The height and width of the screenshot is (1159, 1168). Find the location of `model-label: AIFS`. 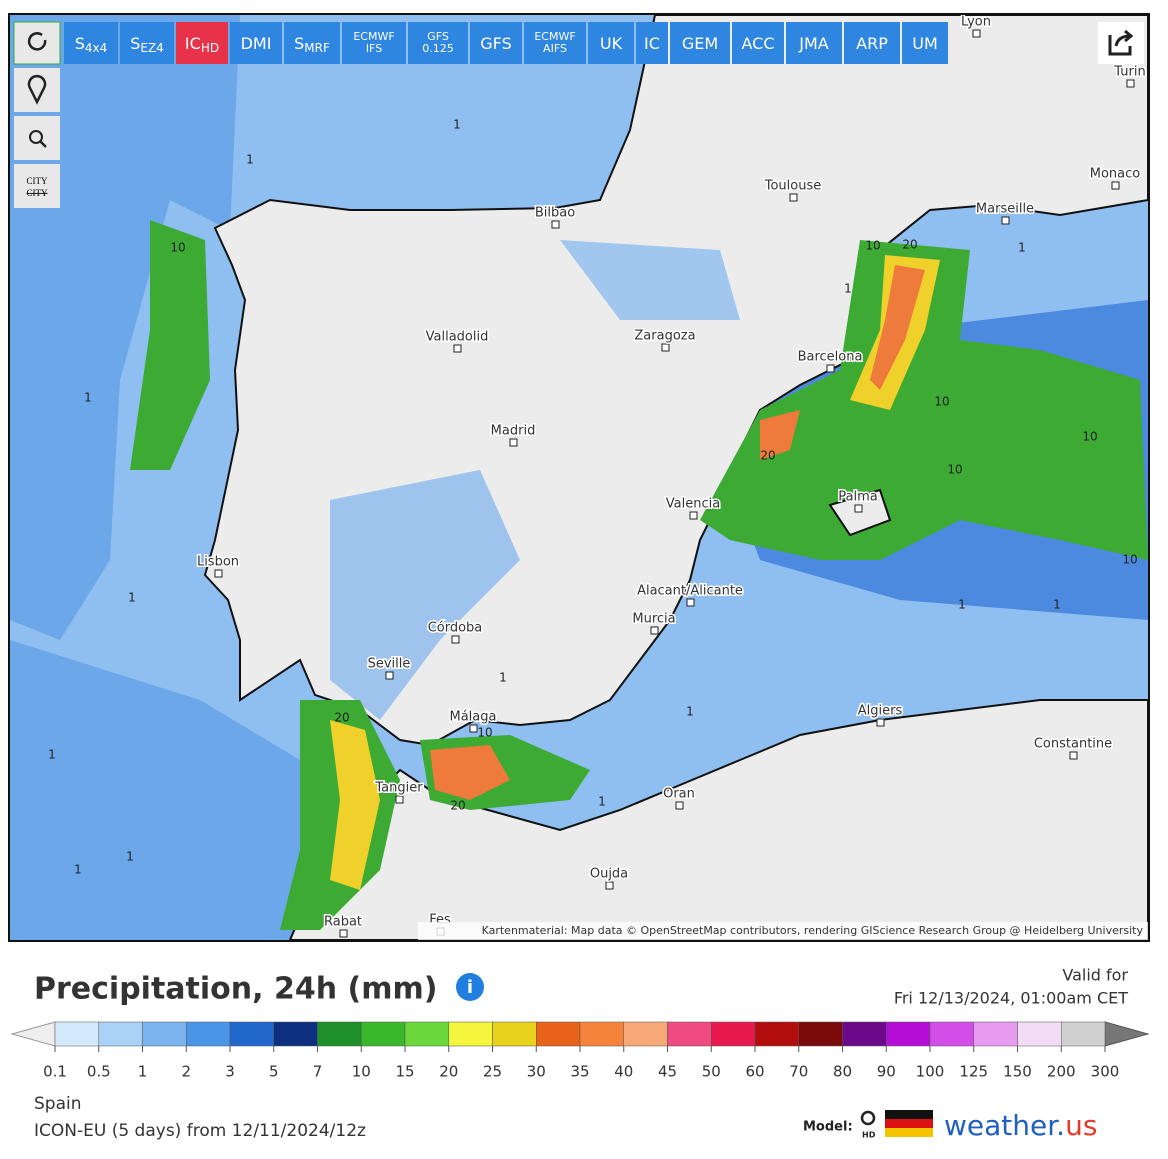

model-label: AIFS is located at coordinates (555, 48).